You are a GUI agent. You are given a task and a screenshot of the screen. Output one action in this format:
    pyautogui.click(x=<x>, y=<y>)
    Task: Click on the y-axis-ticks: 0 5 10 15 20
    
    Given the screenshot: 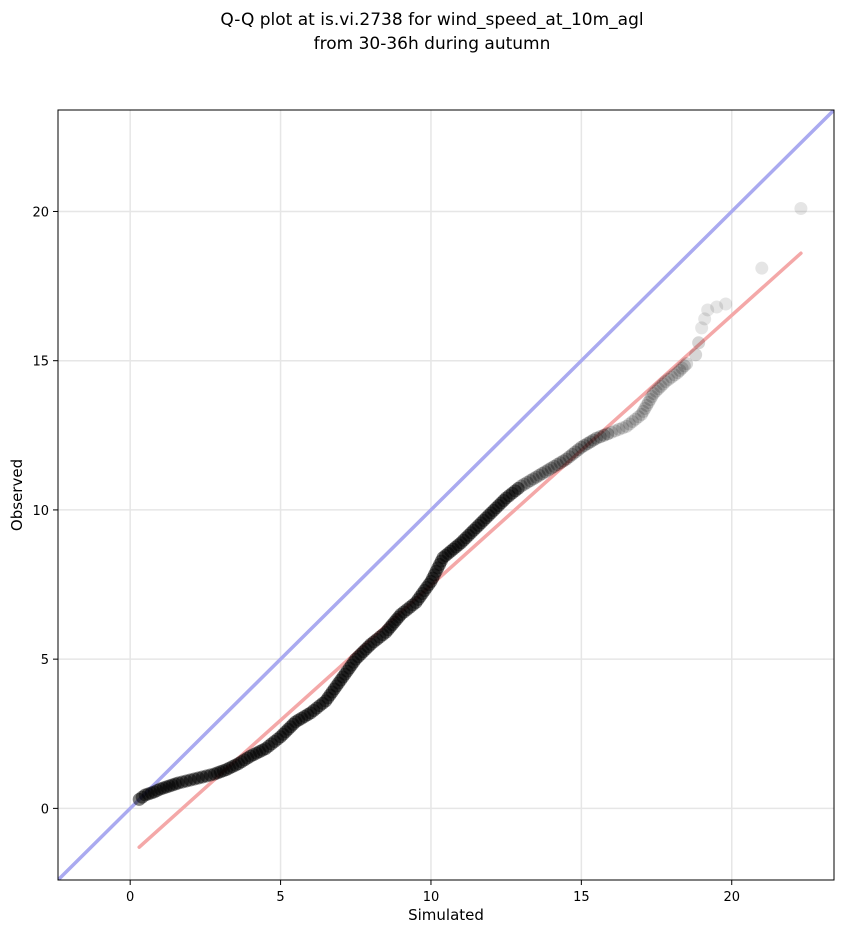 What is the action you would take?
    pyautogui.click(x=45, y=511)
    